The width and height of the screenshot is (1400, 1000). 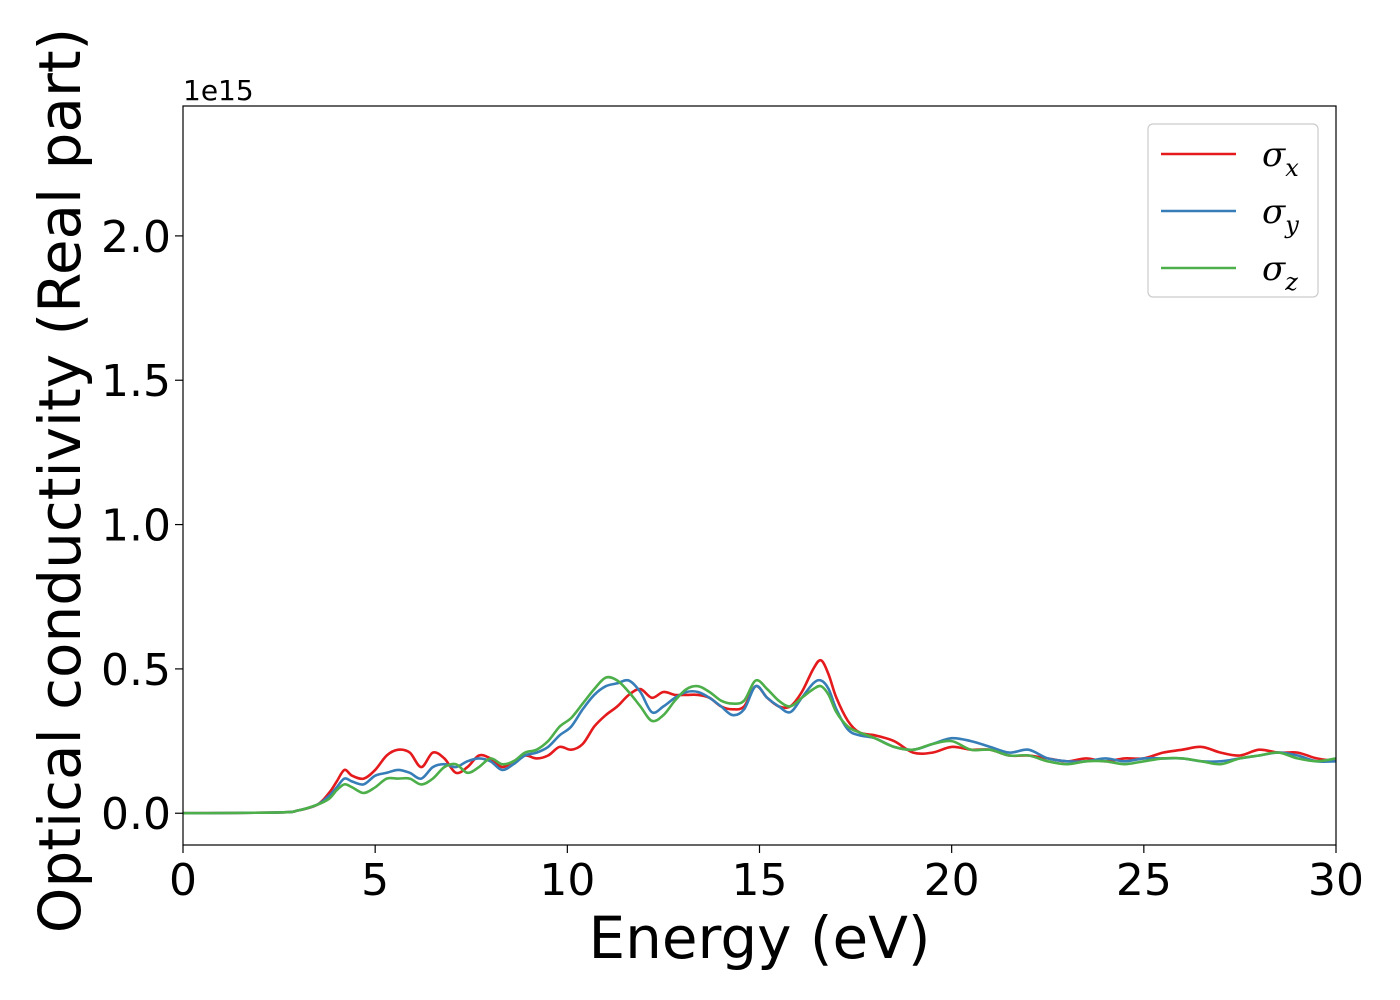 I want to click on x-axis-ticks: 0 5 10 15 20 25 30, so click(x=766, y=875).